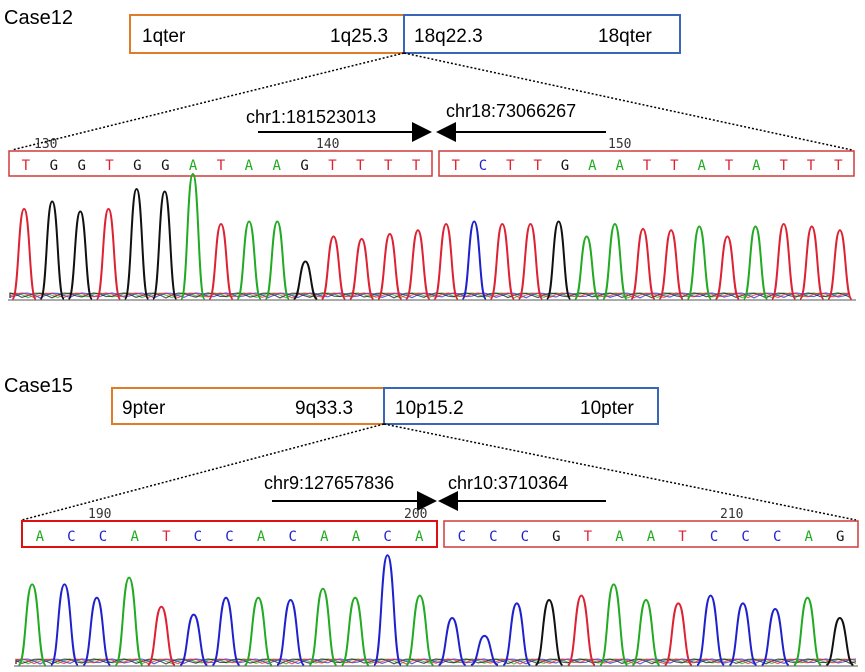 Image resolution: width=865 pixels, height=672 pixels. Describe the element at coordinates (625, 36) in the screenshot. I see `case12-right-end-band: 18qter` at that location.